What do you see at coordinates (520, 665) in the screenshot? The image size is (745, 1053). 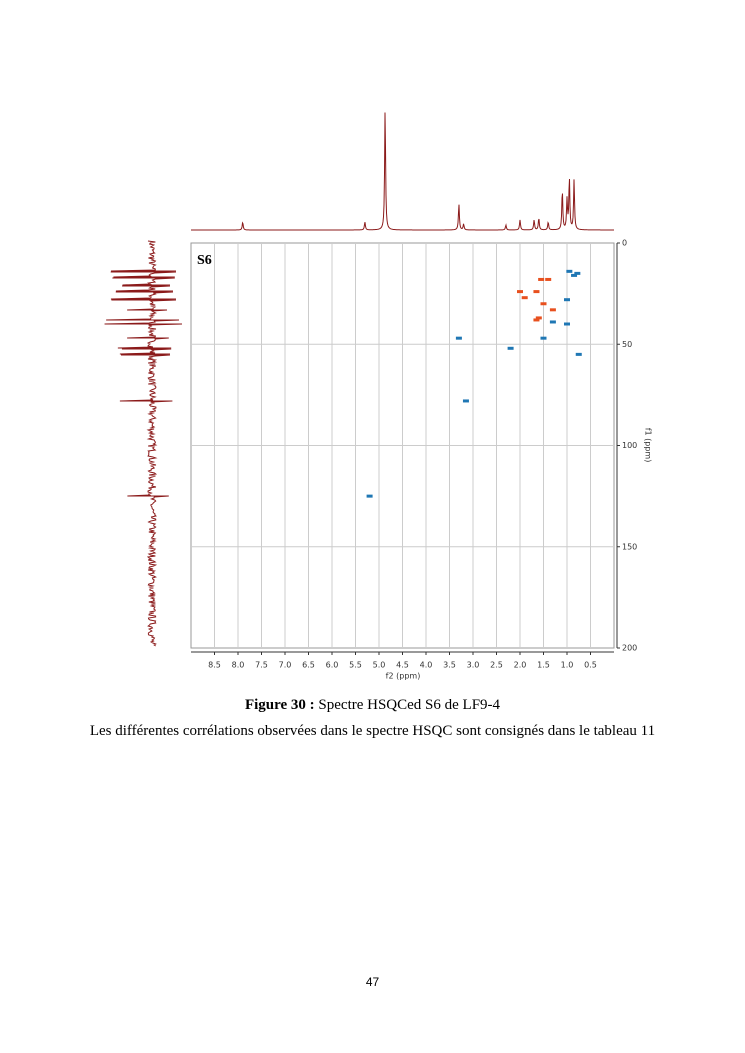 I see `x-tick-label: 2.0` at bounding box center [520, 665].